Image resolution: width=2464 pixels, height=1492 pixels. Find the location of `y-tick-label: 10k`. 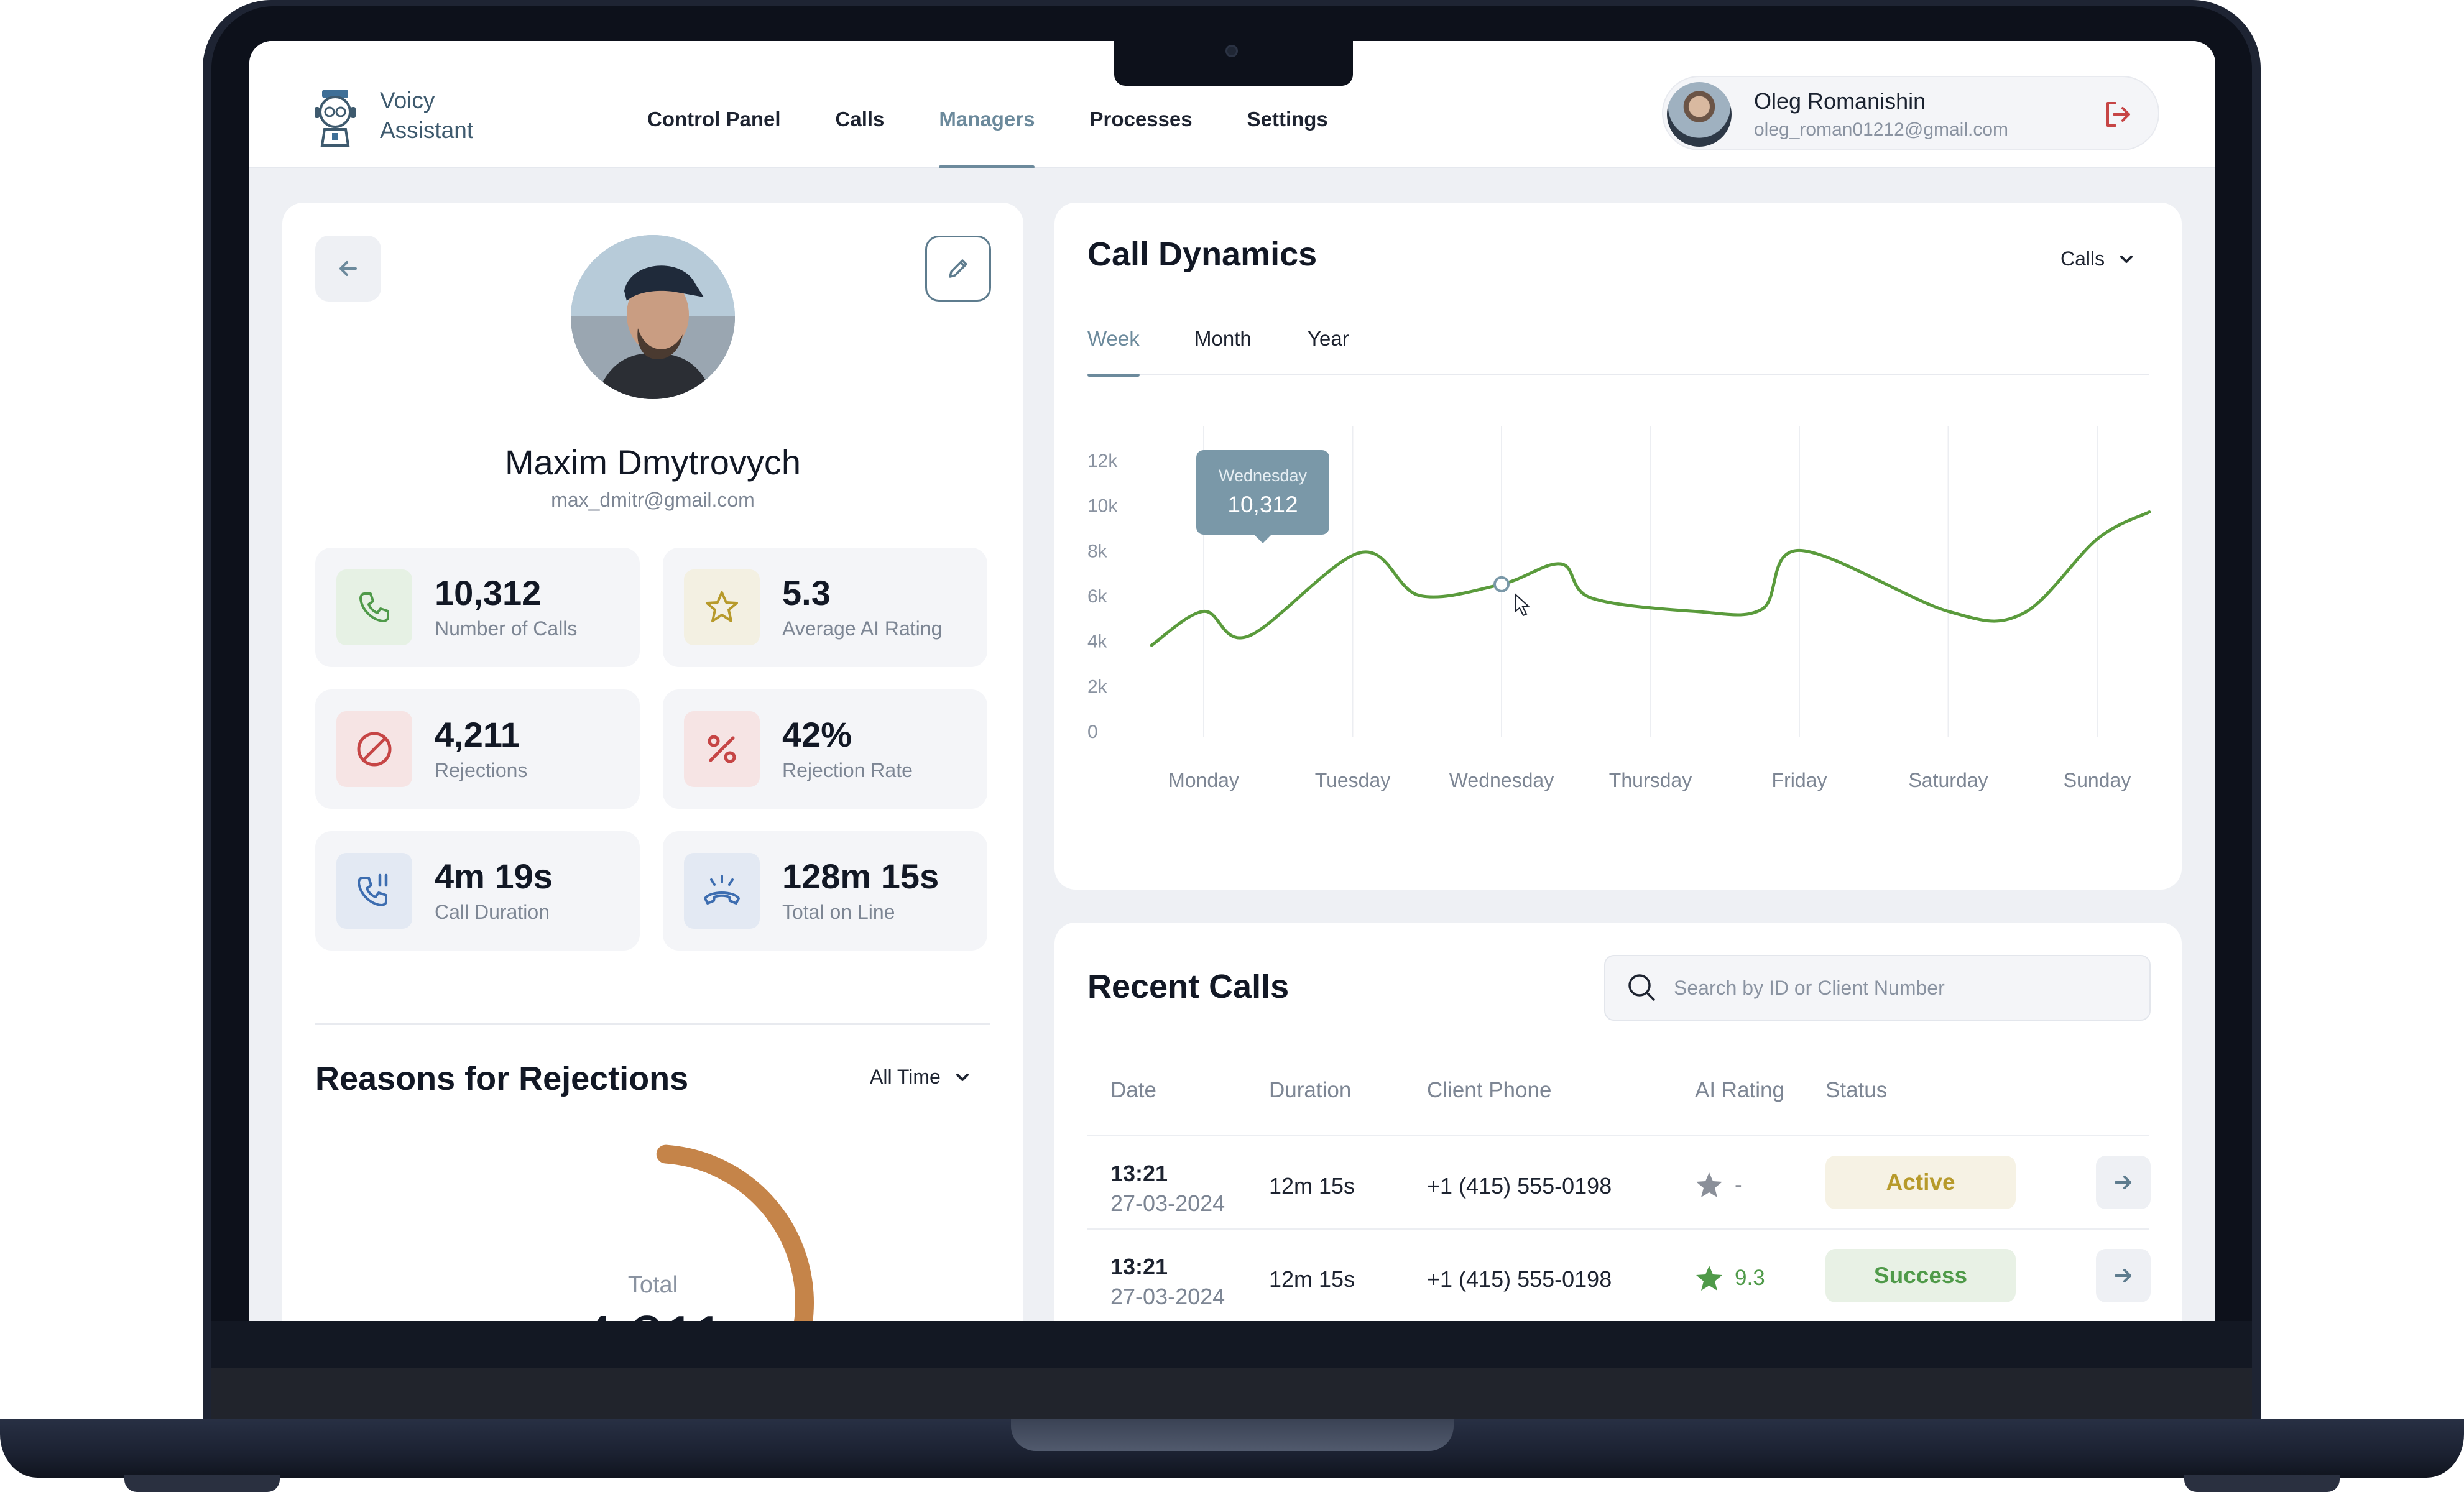

y-tick-label: 10k is located at coordinates (1102, 507).